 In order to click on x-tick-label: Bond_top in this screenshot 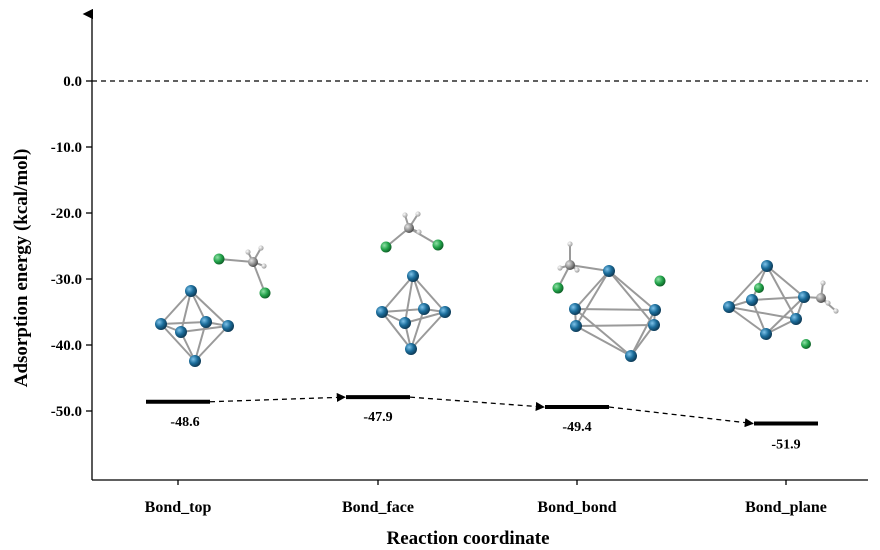, I will do `click(178, 507)`.